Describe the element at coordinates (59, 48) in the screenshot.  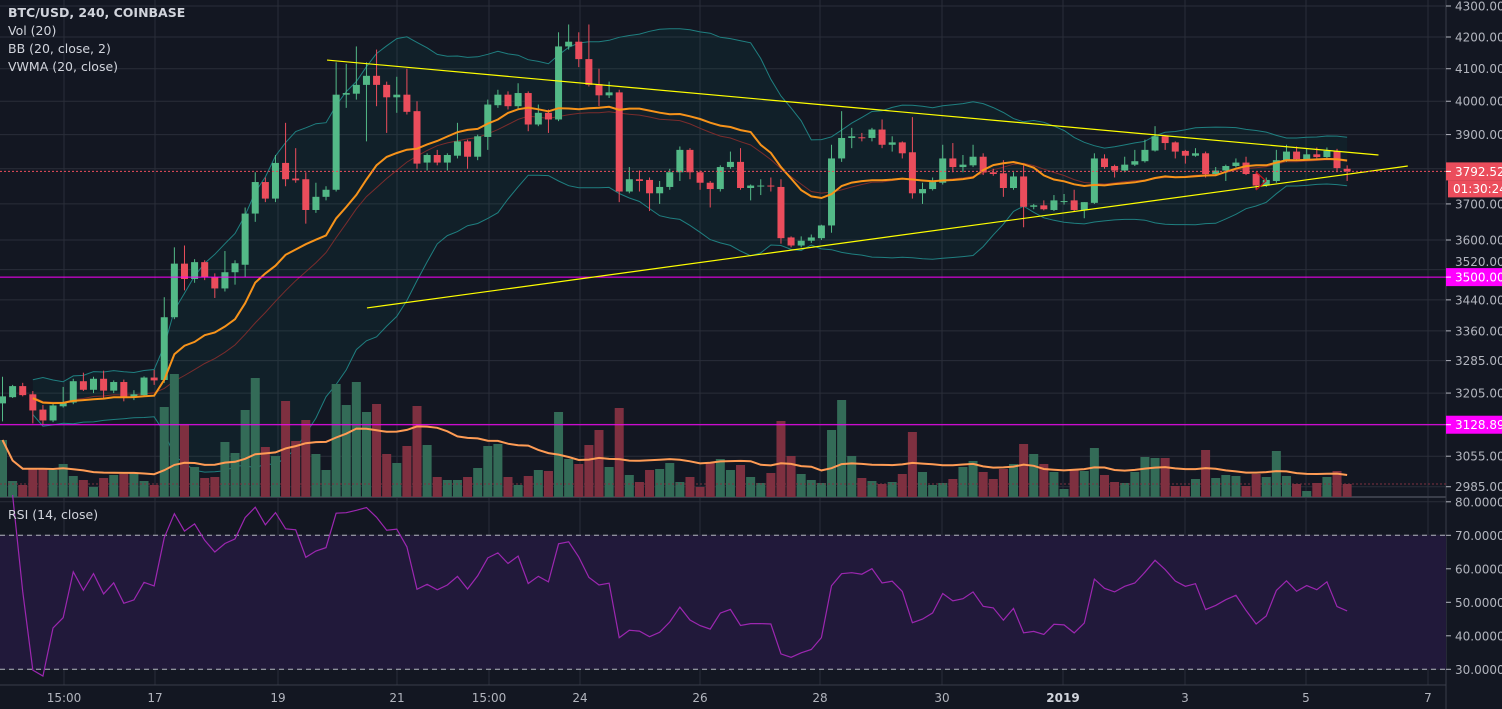
I see `legend-bollinger: BB (20, close, 2)` at that location.